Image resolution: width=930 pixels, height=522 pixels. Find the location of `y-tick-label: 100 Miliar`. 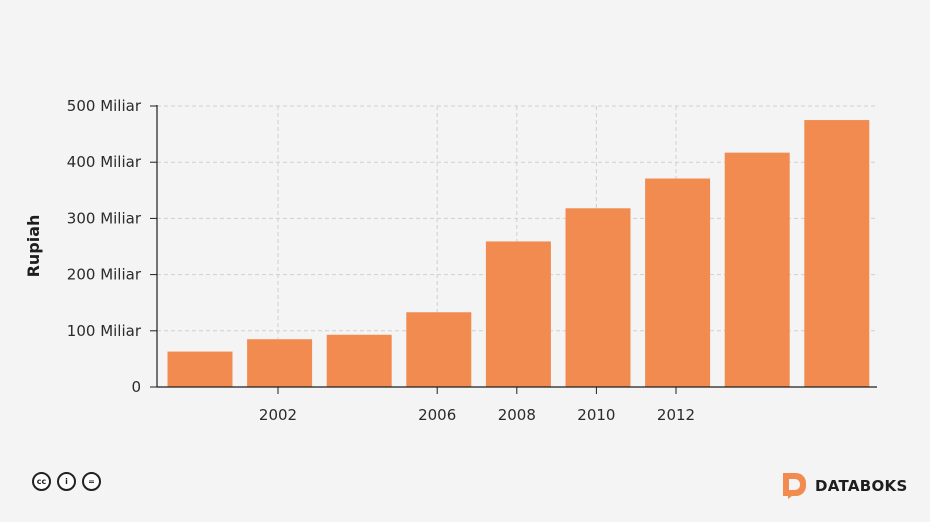

y-tick-label: 100 Miliar is located at coordinates (104, 331).